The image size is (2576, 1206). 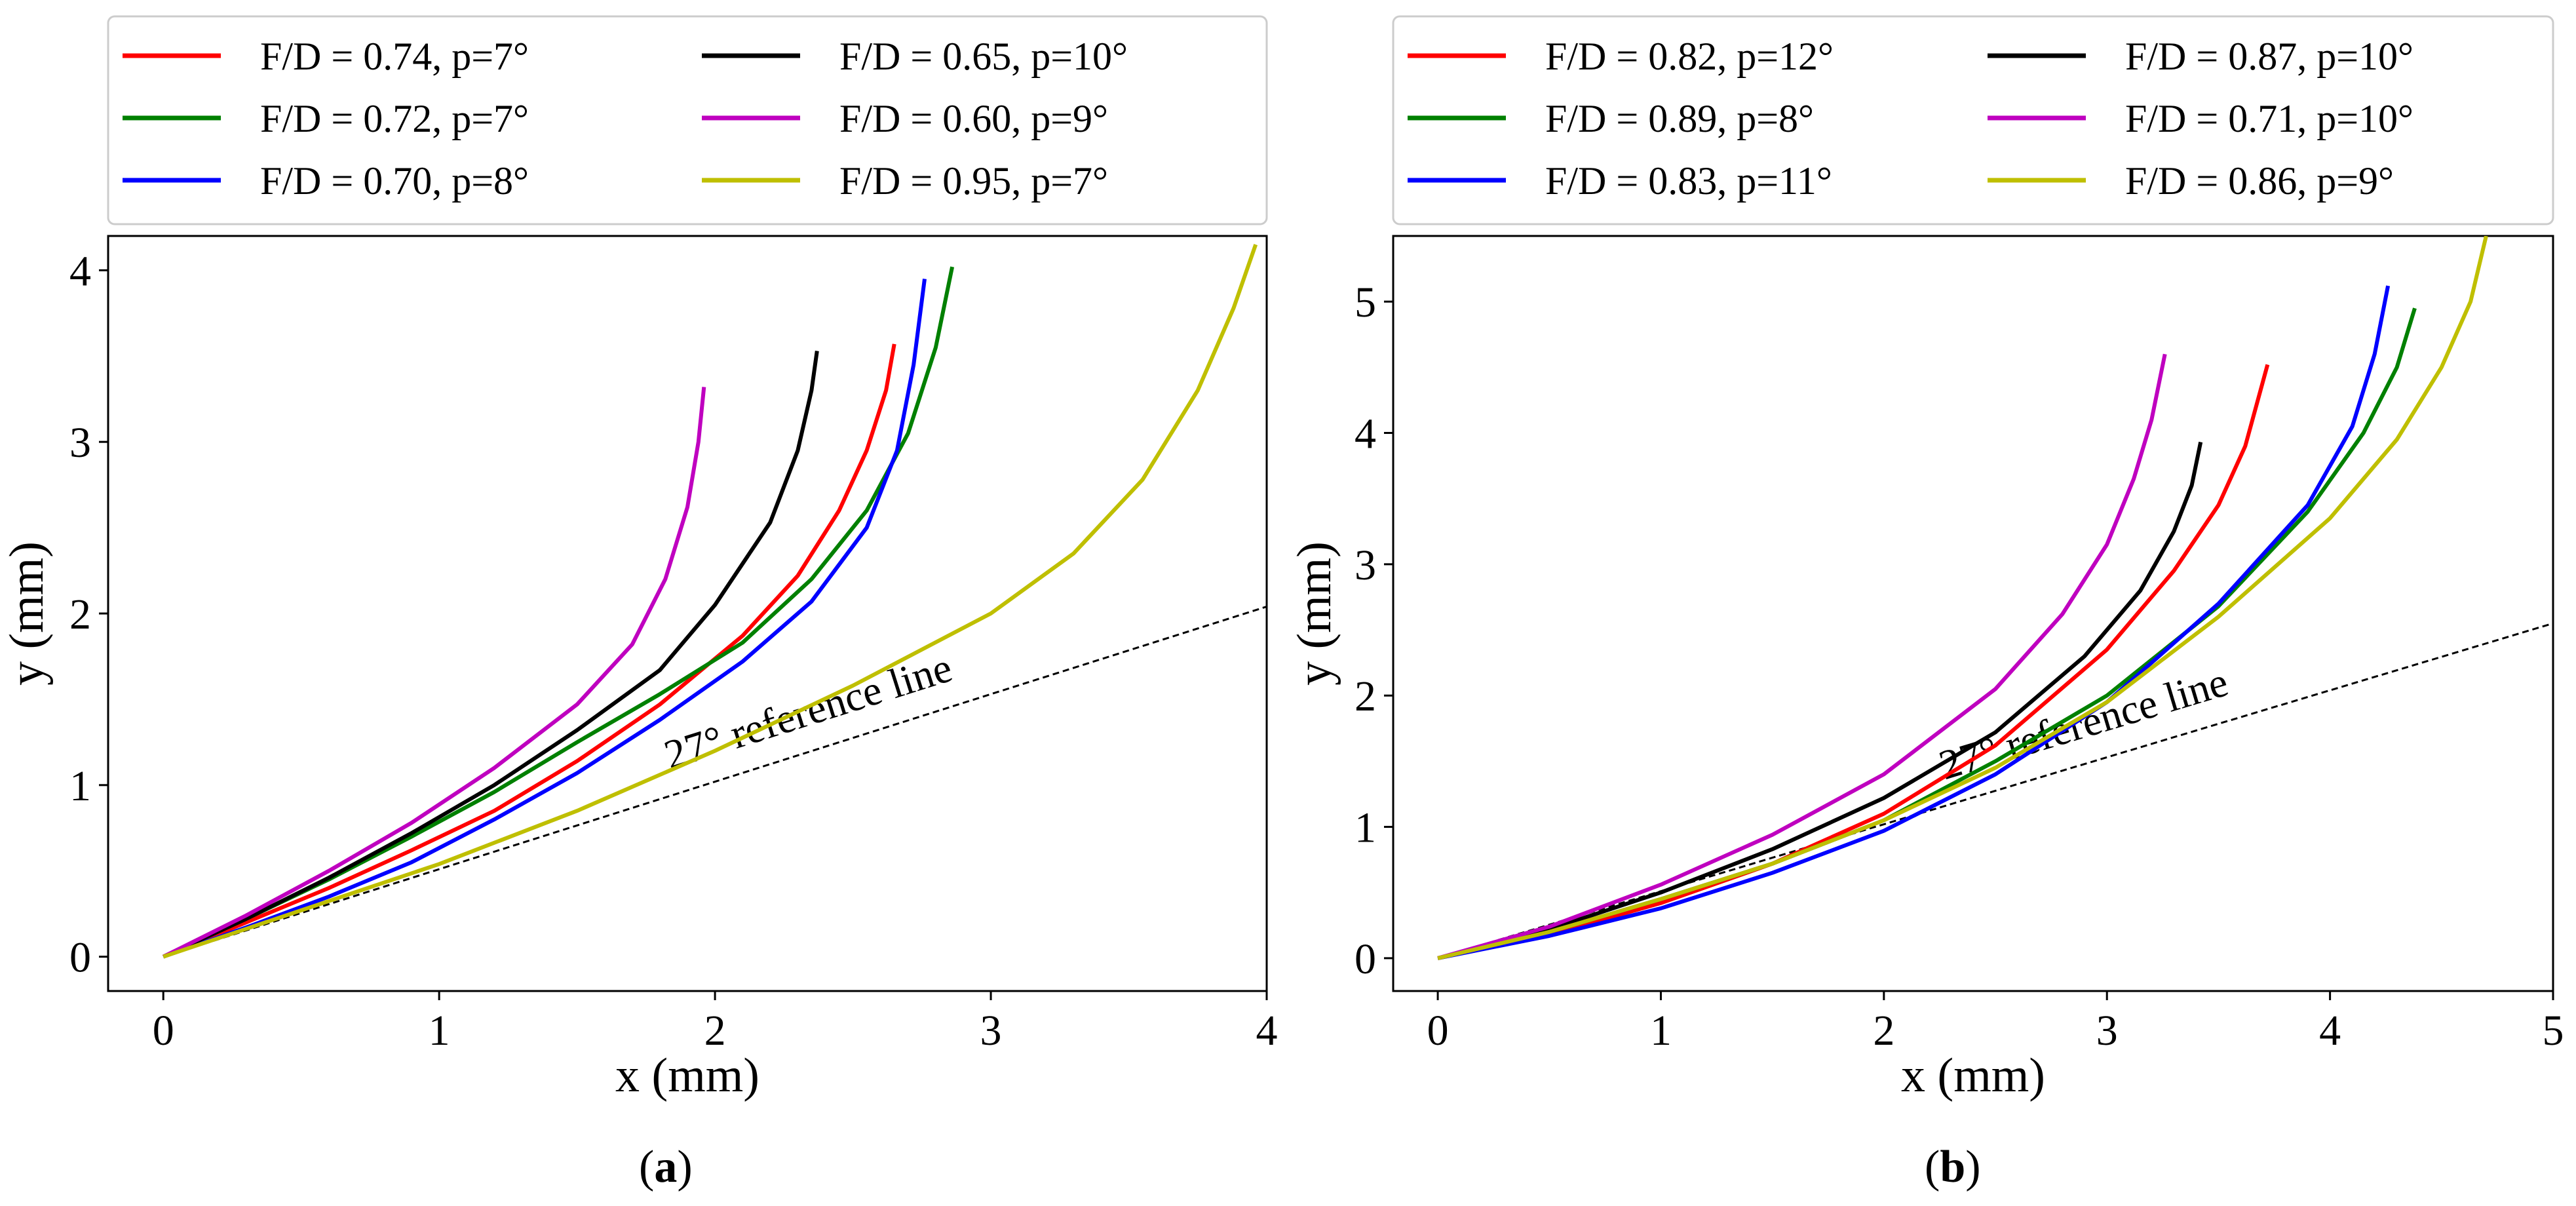 I want to click on legend-label: F/D = 0.71, p=10°, so click(x=2269, y=118).